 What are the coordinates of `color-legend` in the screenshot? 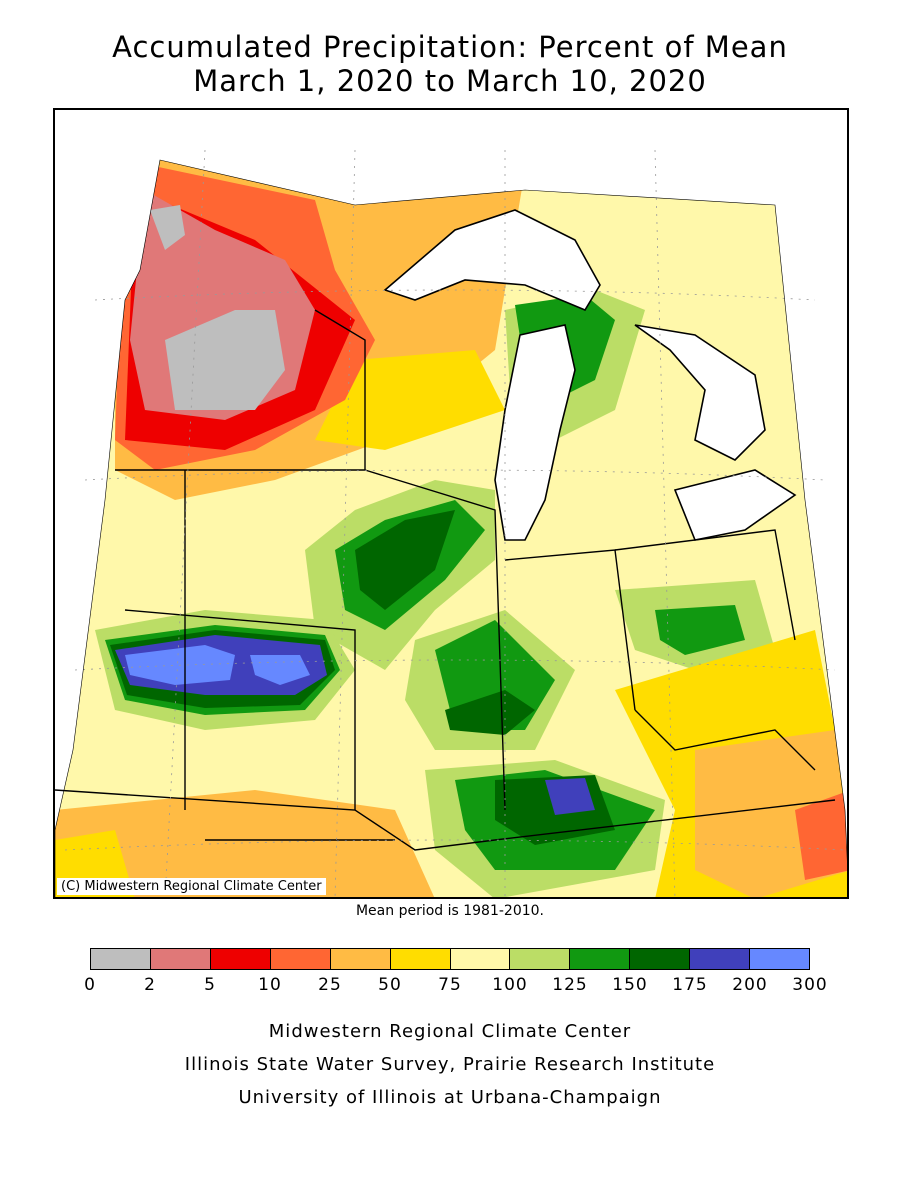 It's located at (450, 959).